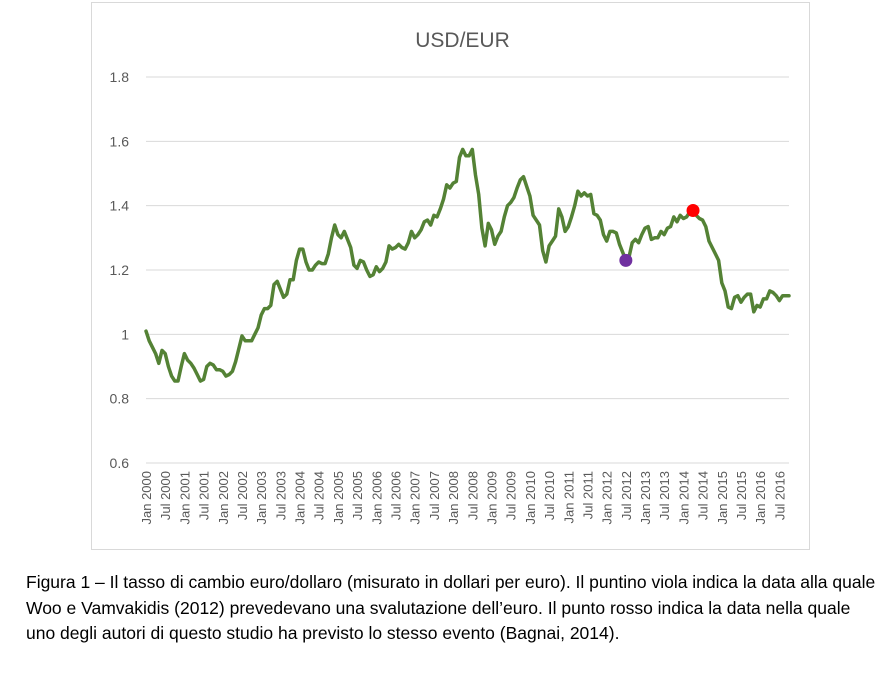  Describe the element at coordinates (120, 463) in the screenshot. I see `y-tick-label: 0.6` at that location.